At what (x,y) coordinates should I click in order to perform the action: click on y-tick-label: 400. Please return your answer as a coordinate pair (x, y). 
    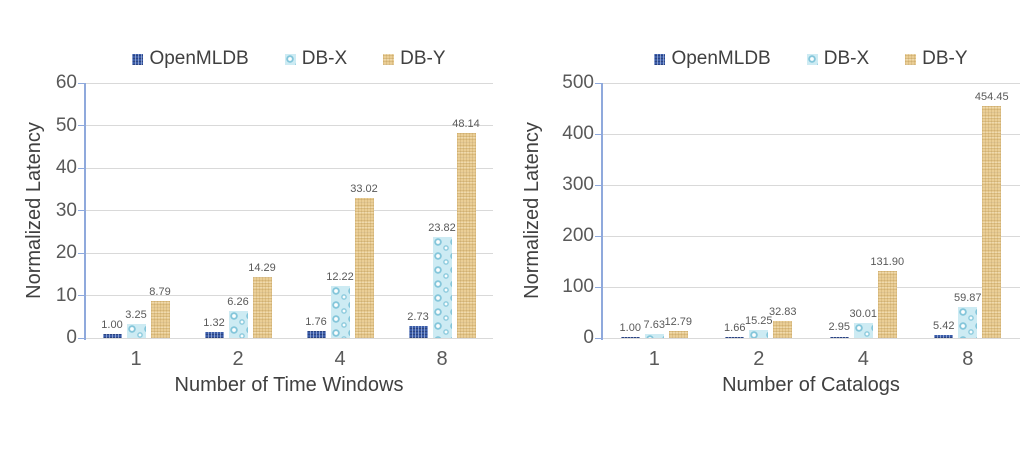
    Looking at the image, I should click on (578, 133).